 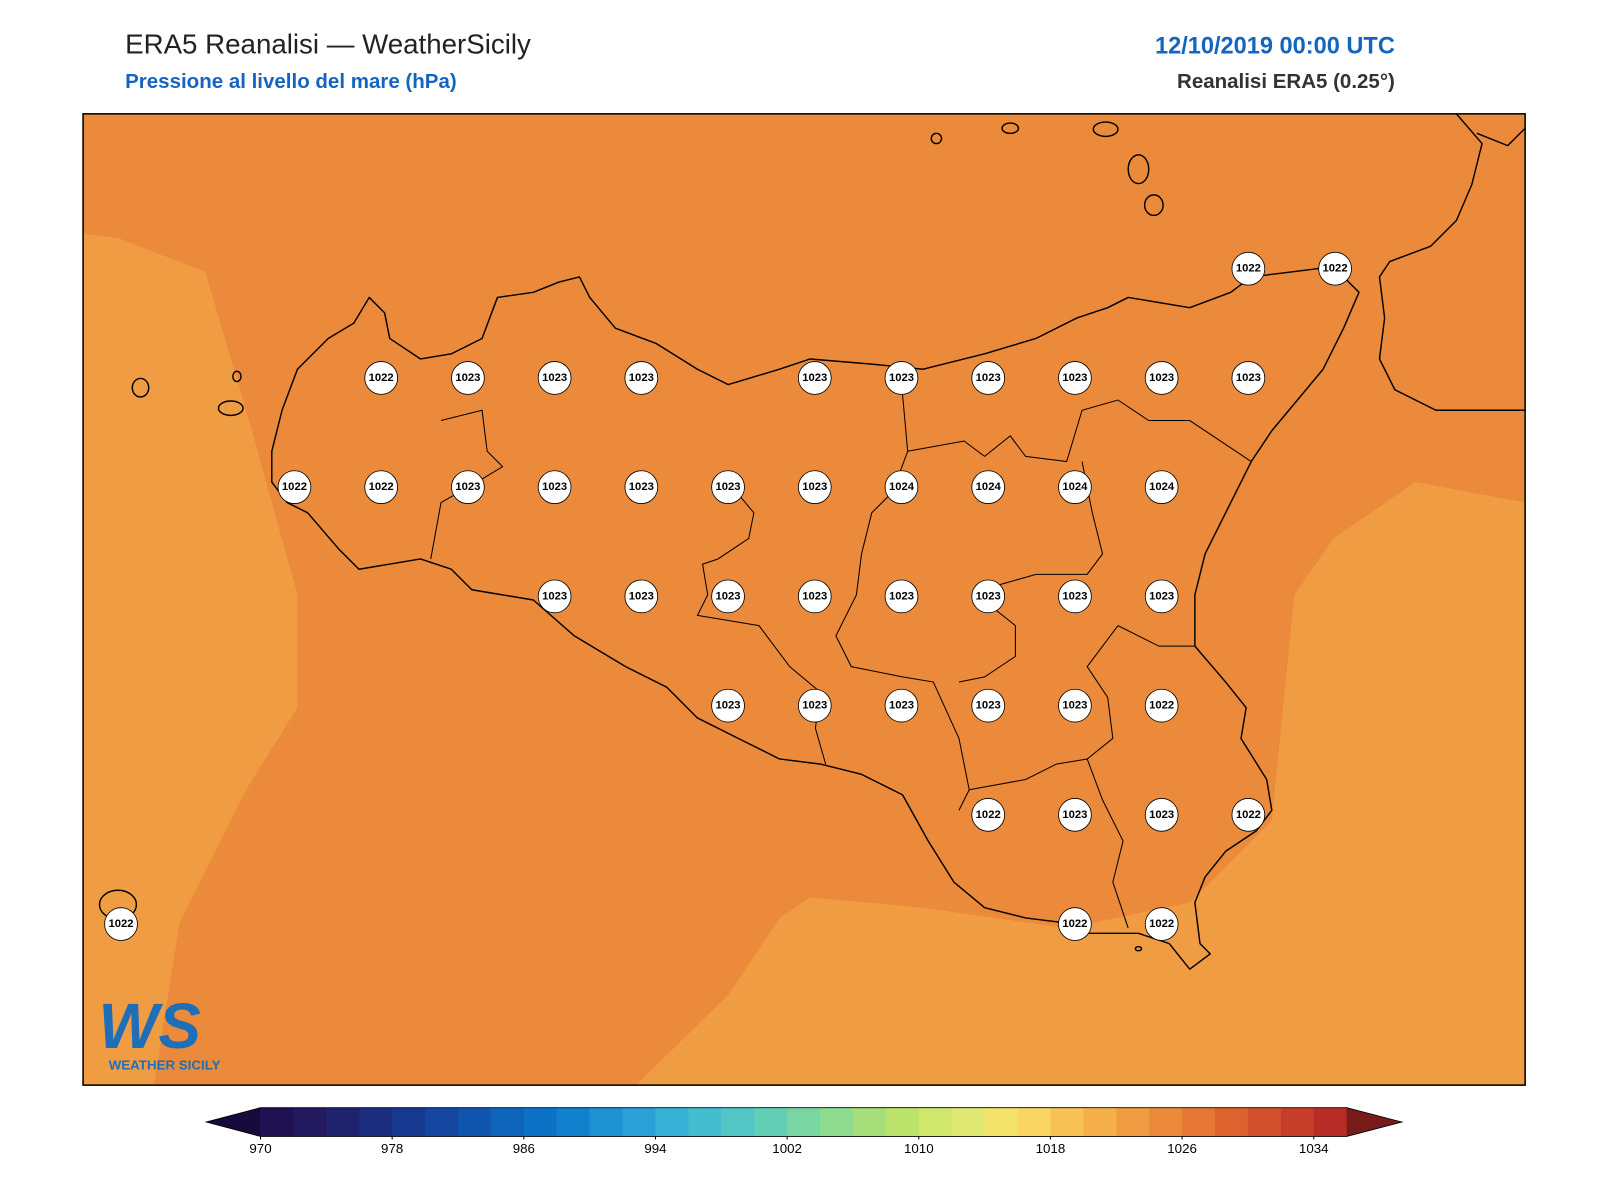 What do you see at coordinates (1501, 137) in the screenshot?
I see `coastline` at bounding box center [1501, 137].